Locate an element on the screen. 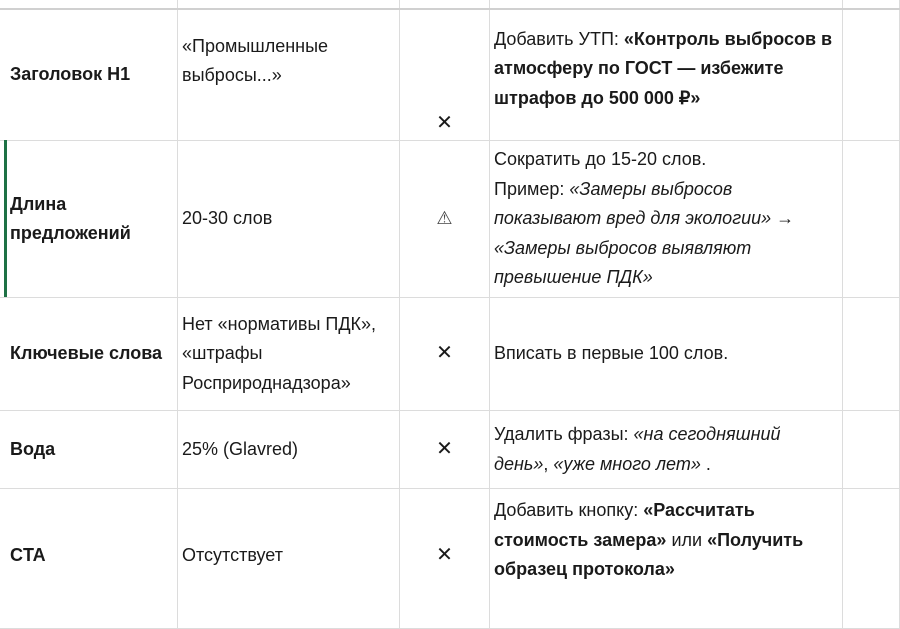  rec-bold-text: «Рассчитать стоимость замера» is located at coordinates (624, 525).